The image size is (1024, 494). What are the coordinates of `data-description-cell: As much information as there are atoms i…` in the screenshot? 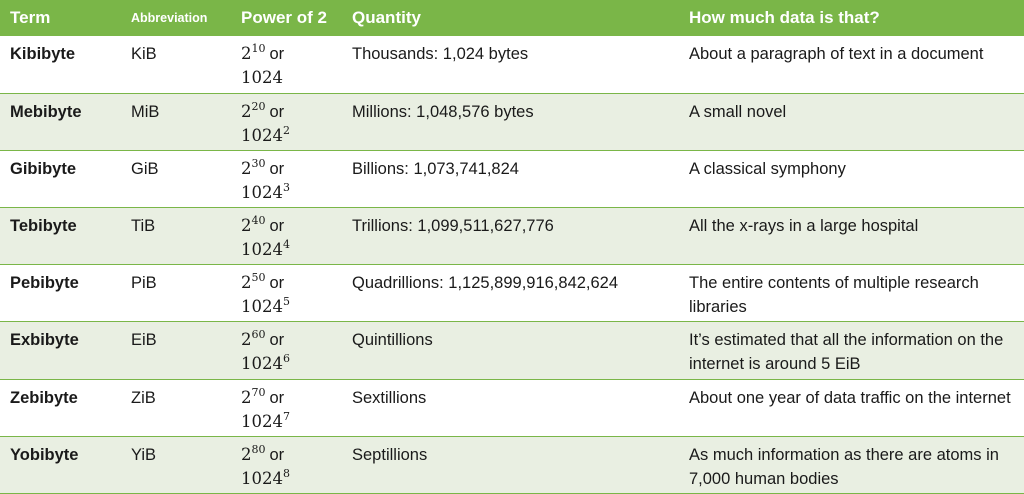 It's located at (844, 466).